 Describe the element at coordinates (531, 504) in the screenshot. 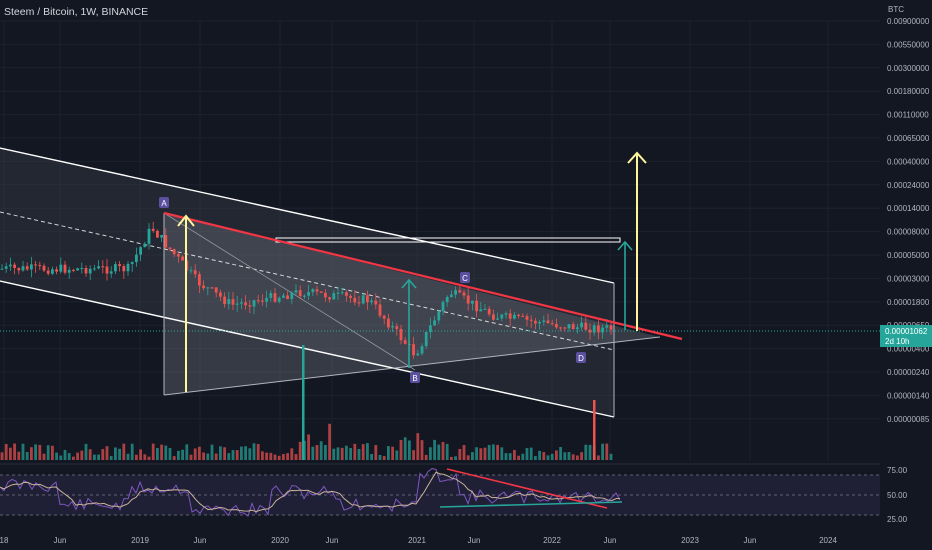

I see `rsi-divergence-green` at that location.